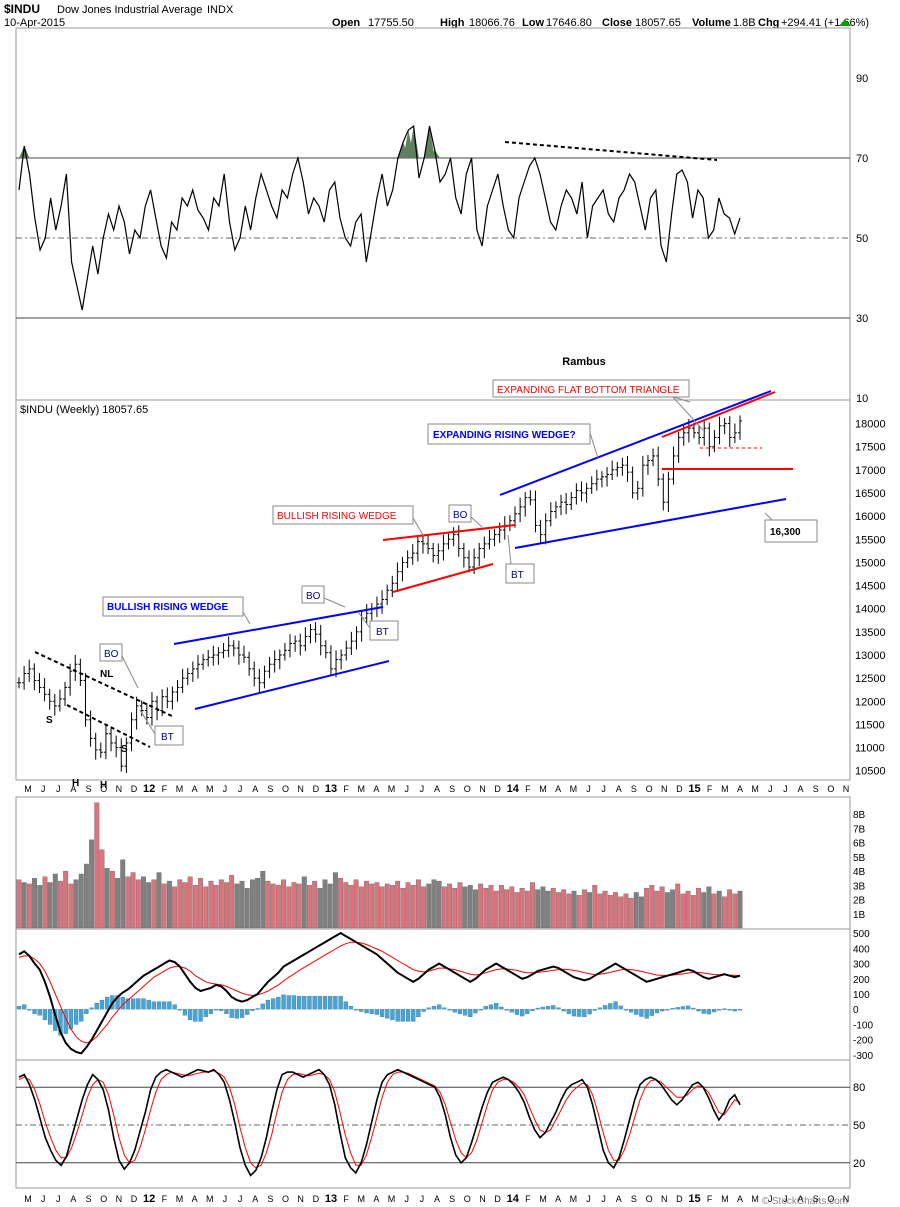 This screenshot has width=900, height=1207. Describe the element at coordinates (24, 152) in the screenshot. I see `rsi-overbought-fill` at that location.